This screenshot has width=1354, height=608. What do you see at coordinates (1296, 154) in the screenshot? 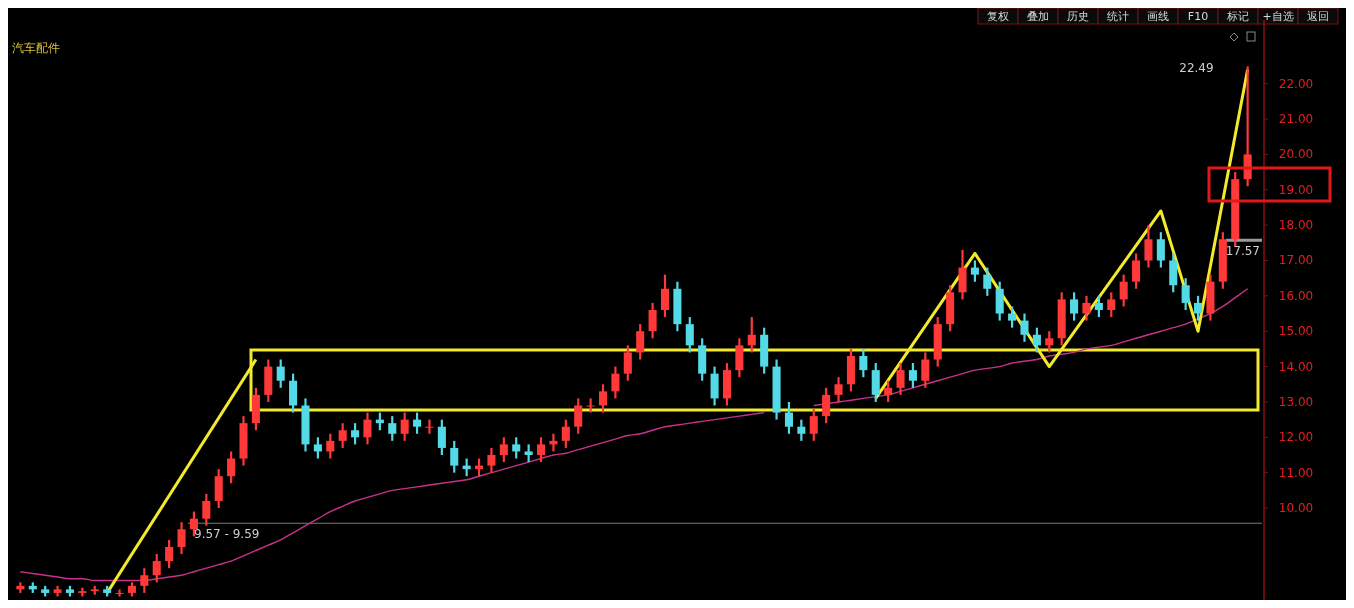
I see `y-tick-label: 20.00` at bounding box center [1296, 154].